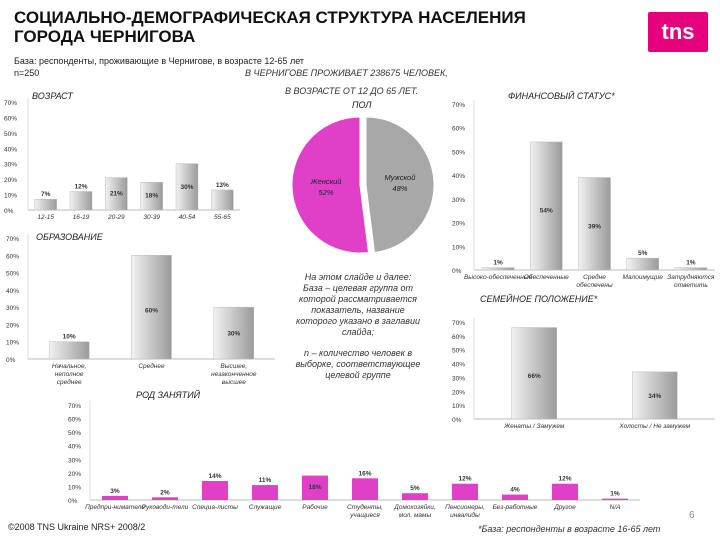 The width and height of the screenshot is (720, 540). Describe the element at coordinates (465, 515) in the screenshot. I see `category-label: инвалиды` at that location.